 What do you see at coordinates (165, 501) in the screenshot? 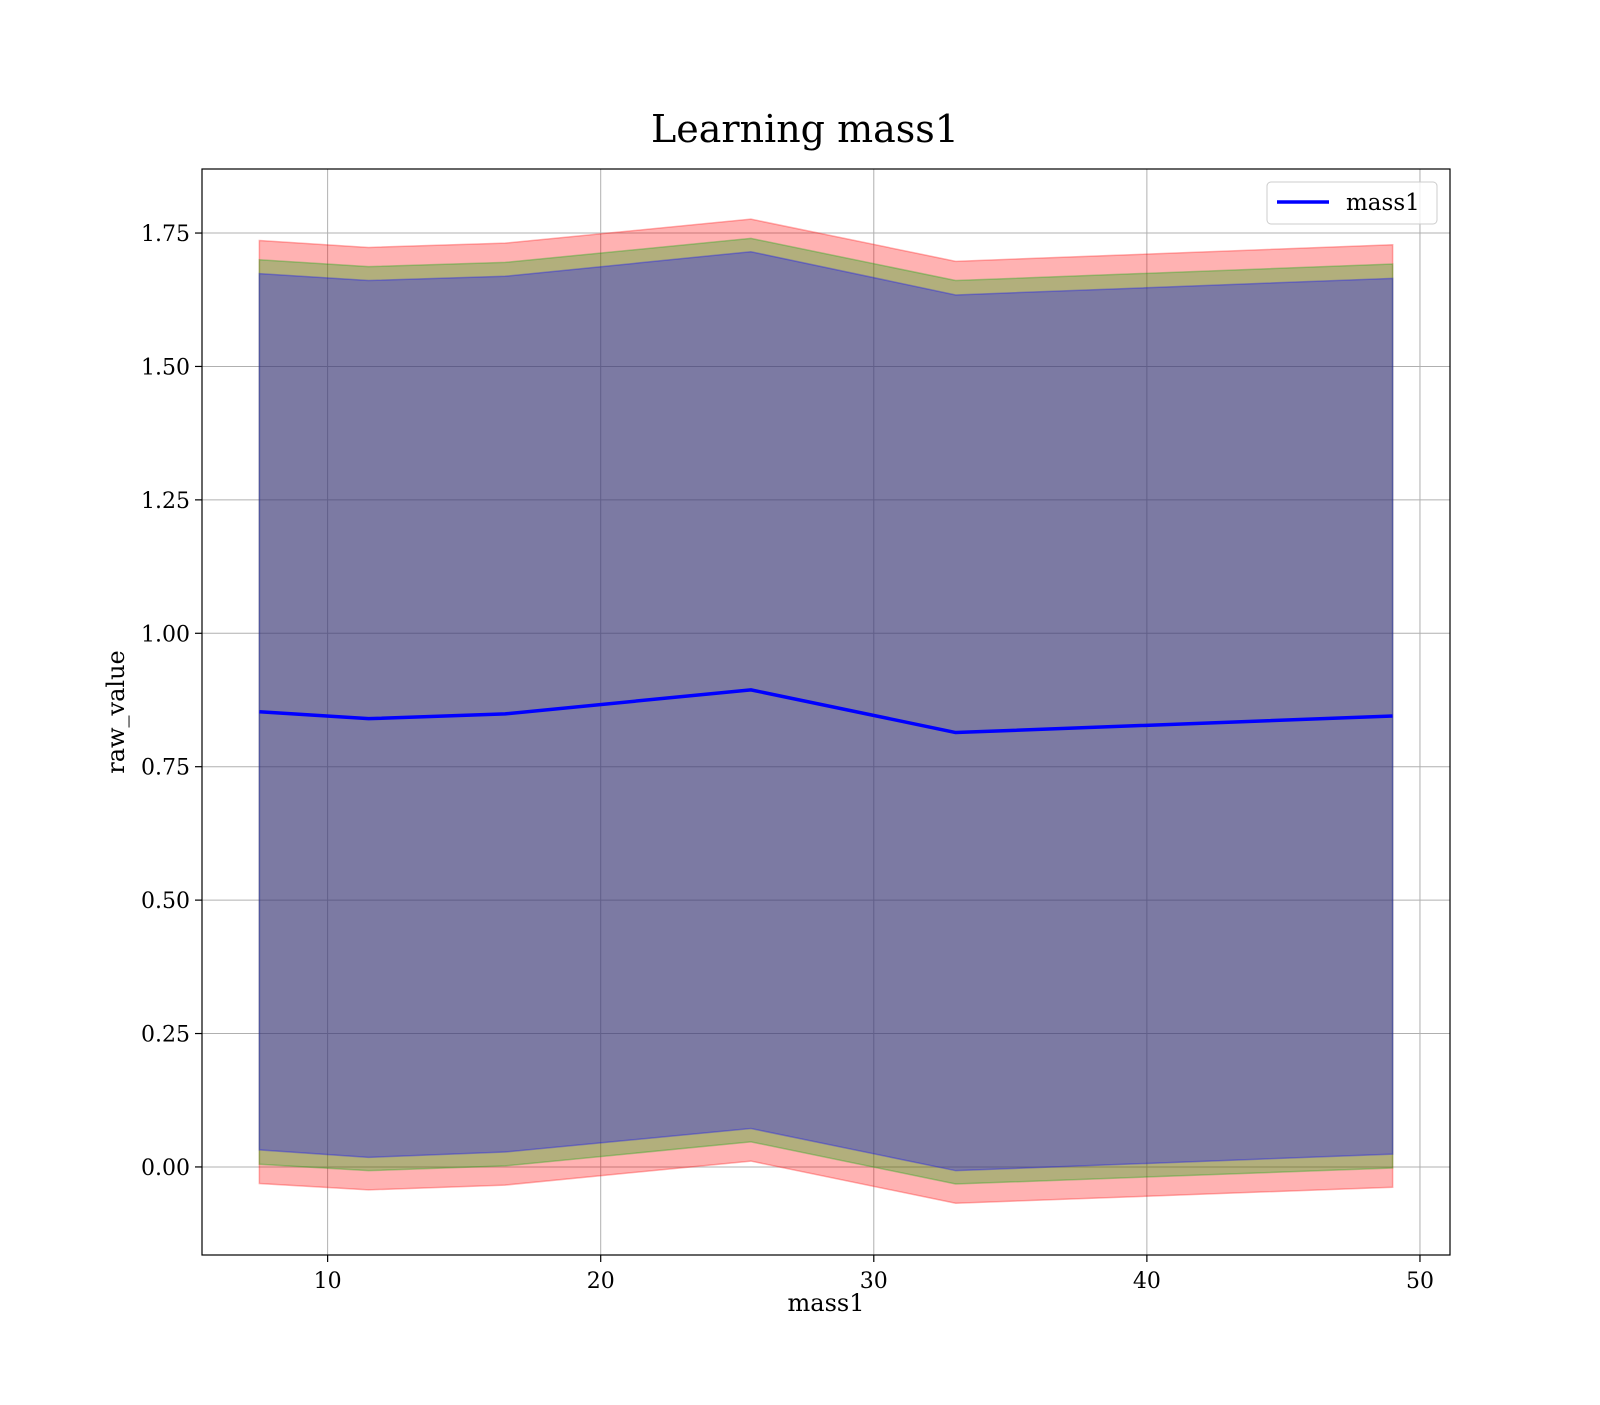
I see `y-tick-label: 1.25` at bounding box center [165, 501].